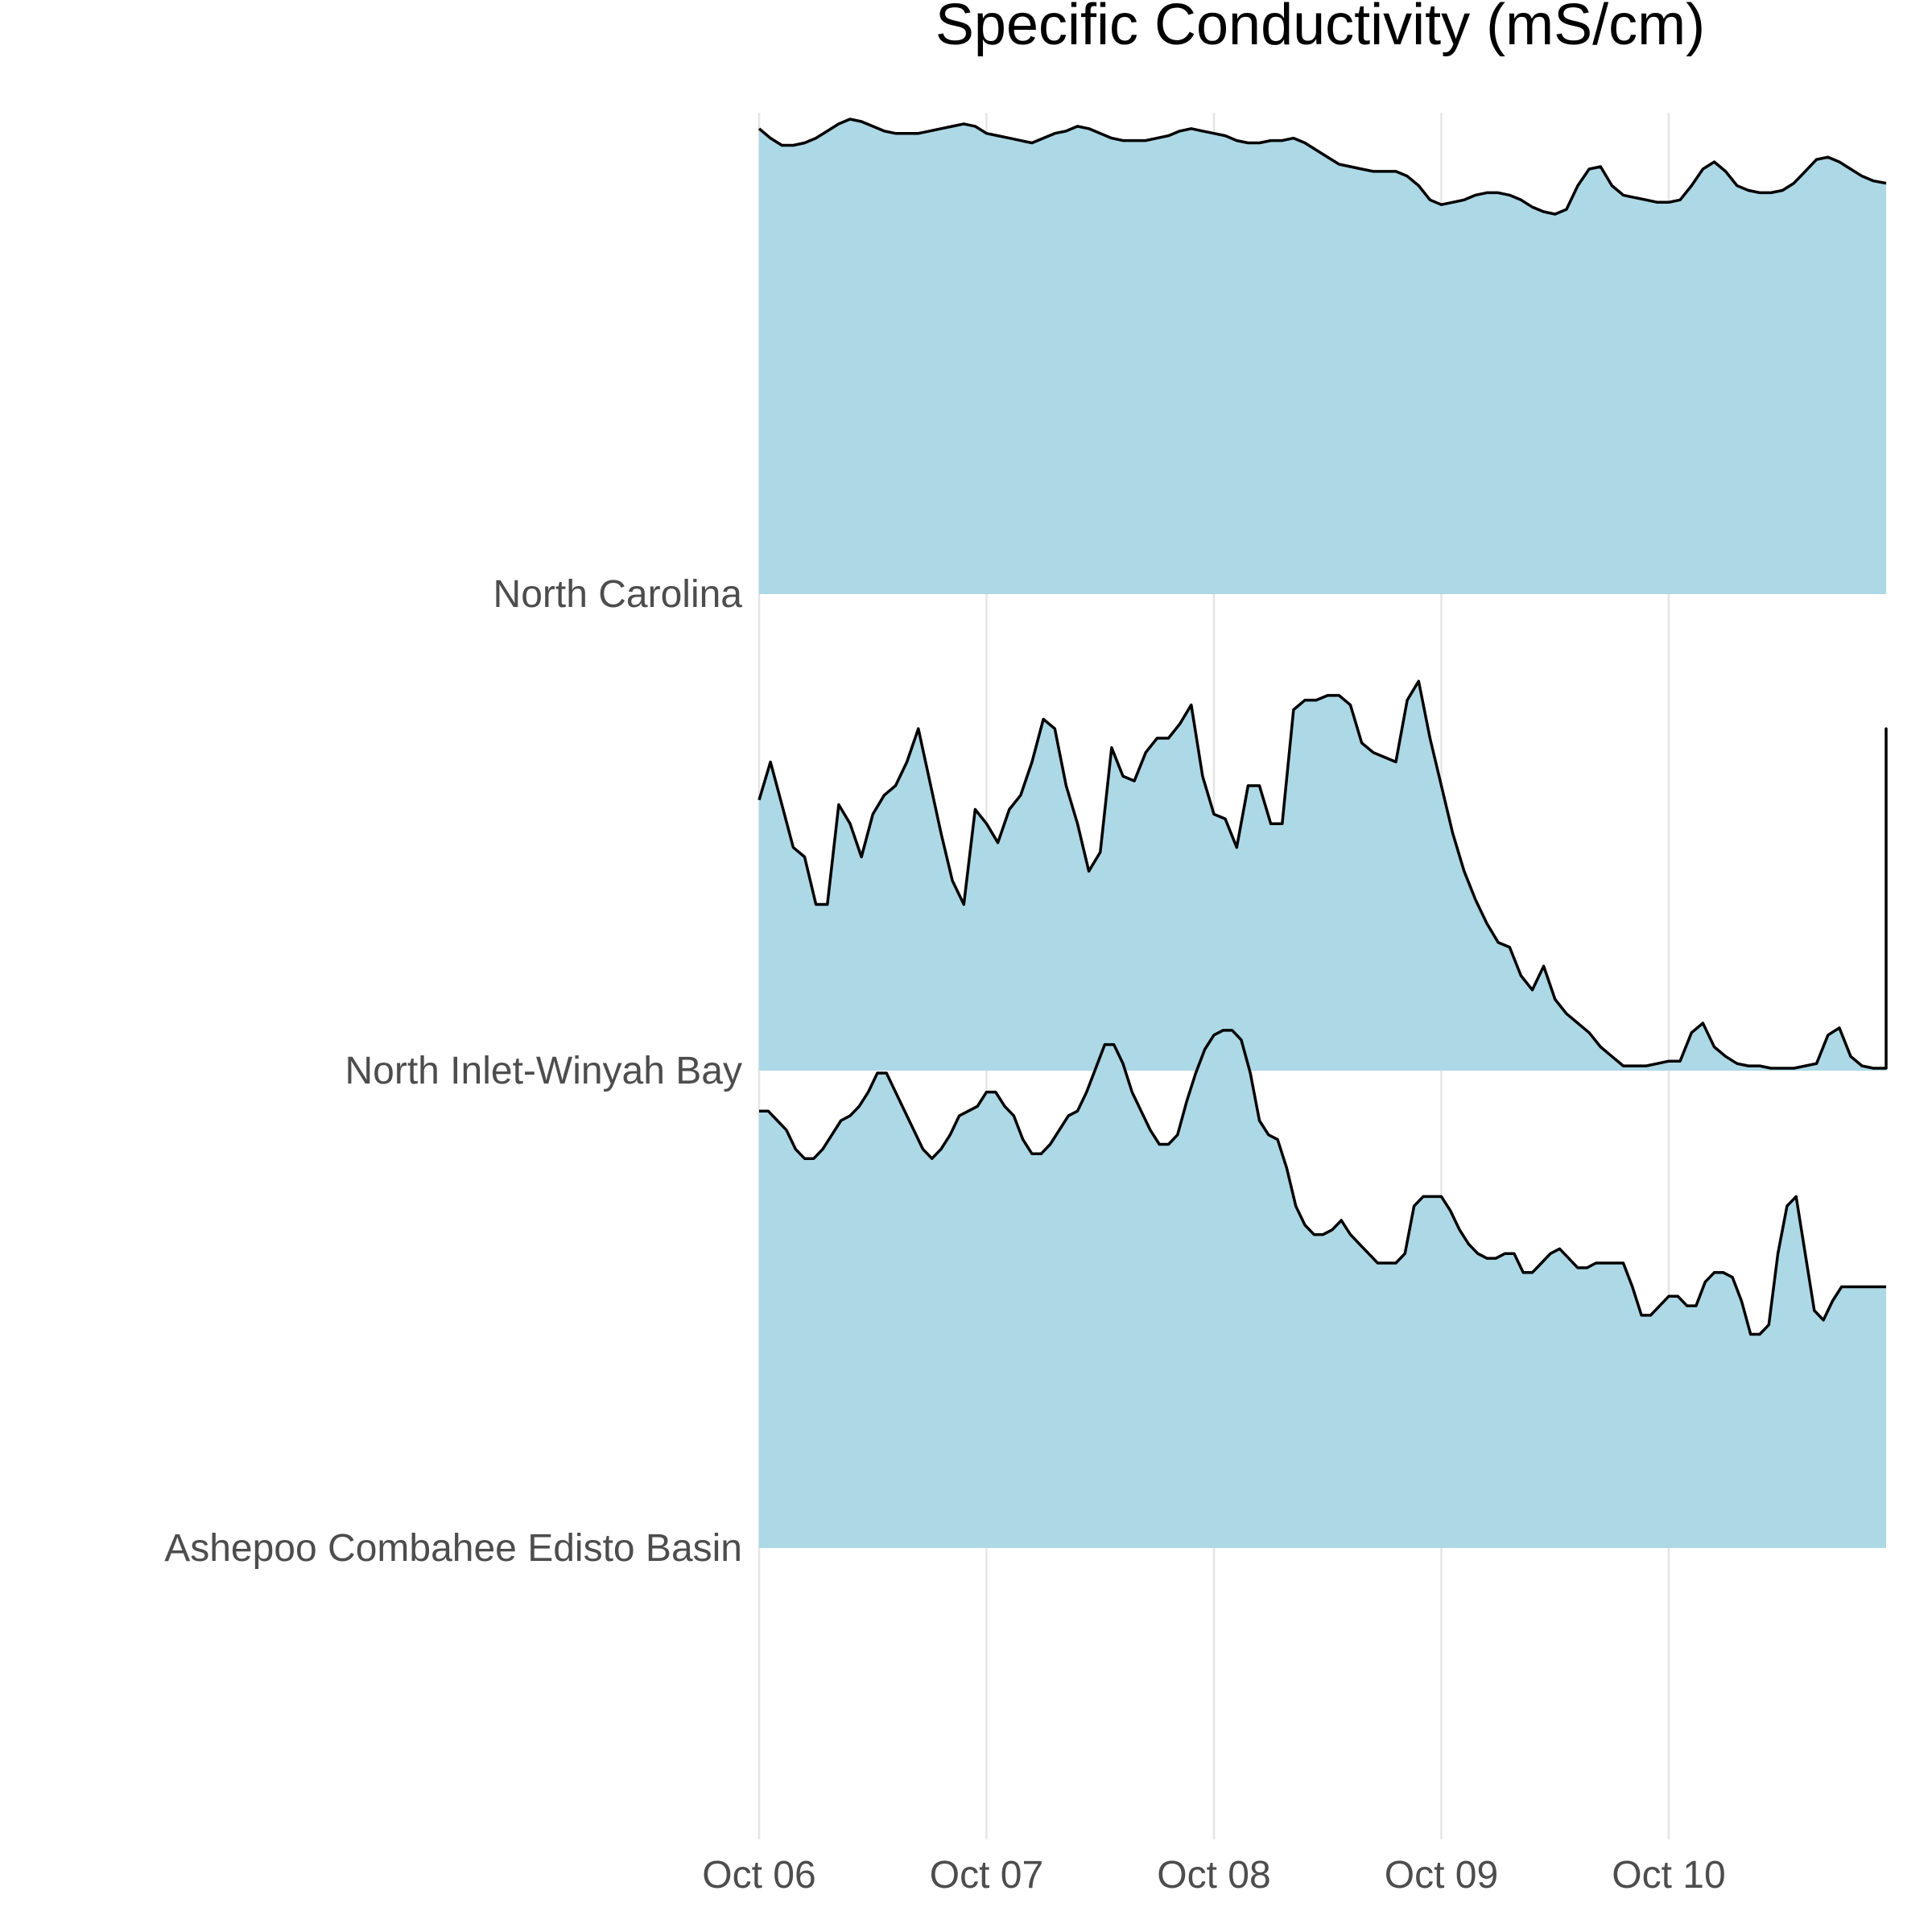  I want to click on ridge-area-north-carolina, so click(1322, 356).